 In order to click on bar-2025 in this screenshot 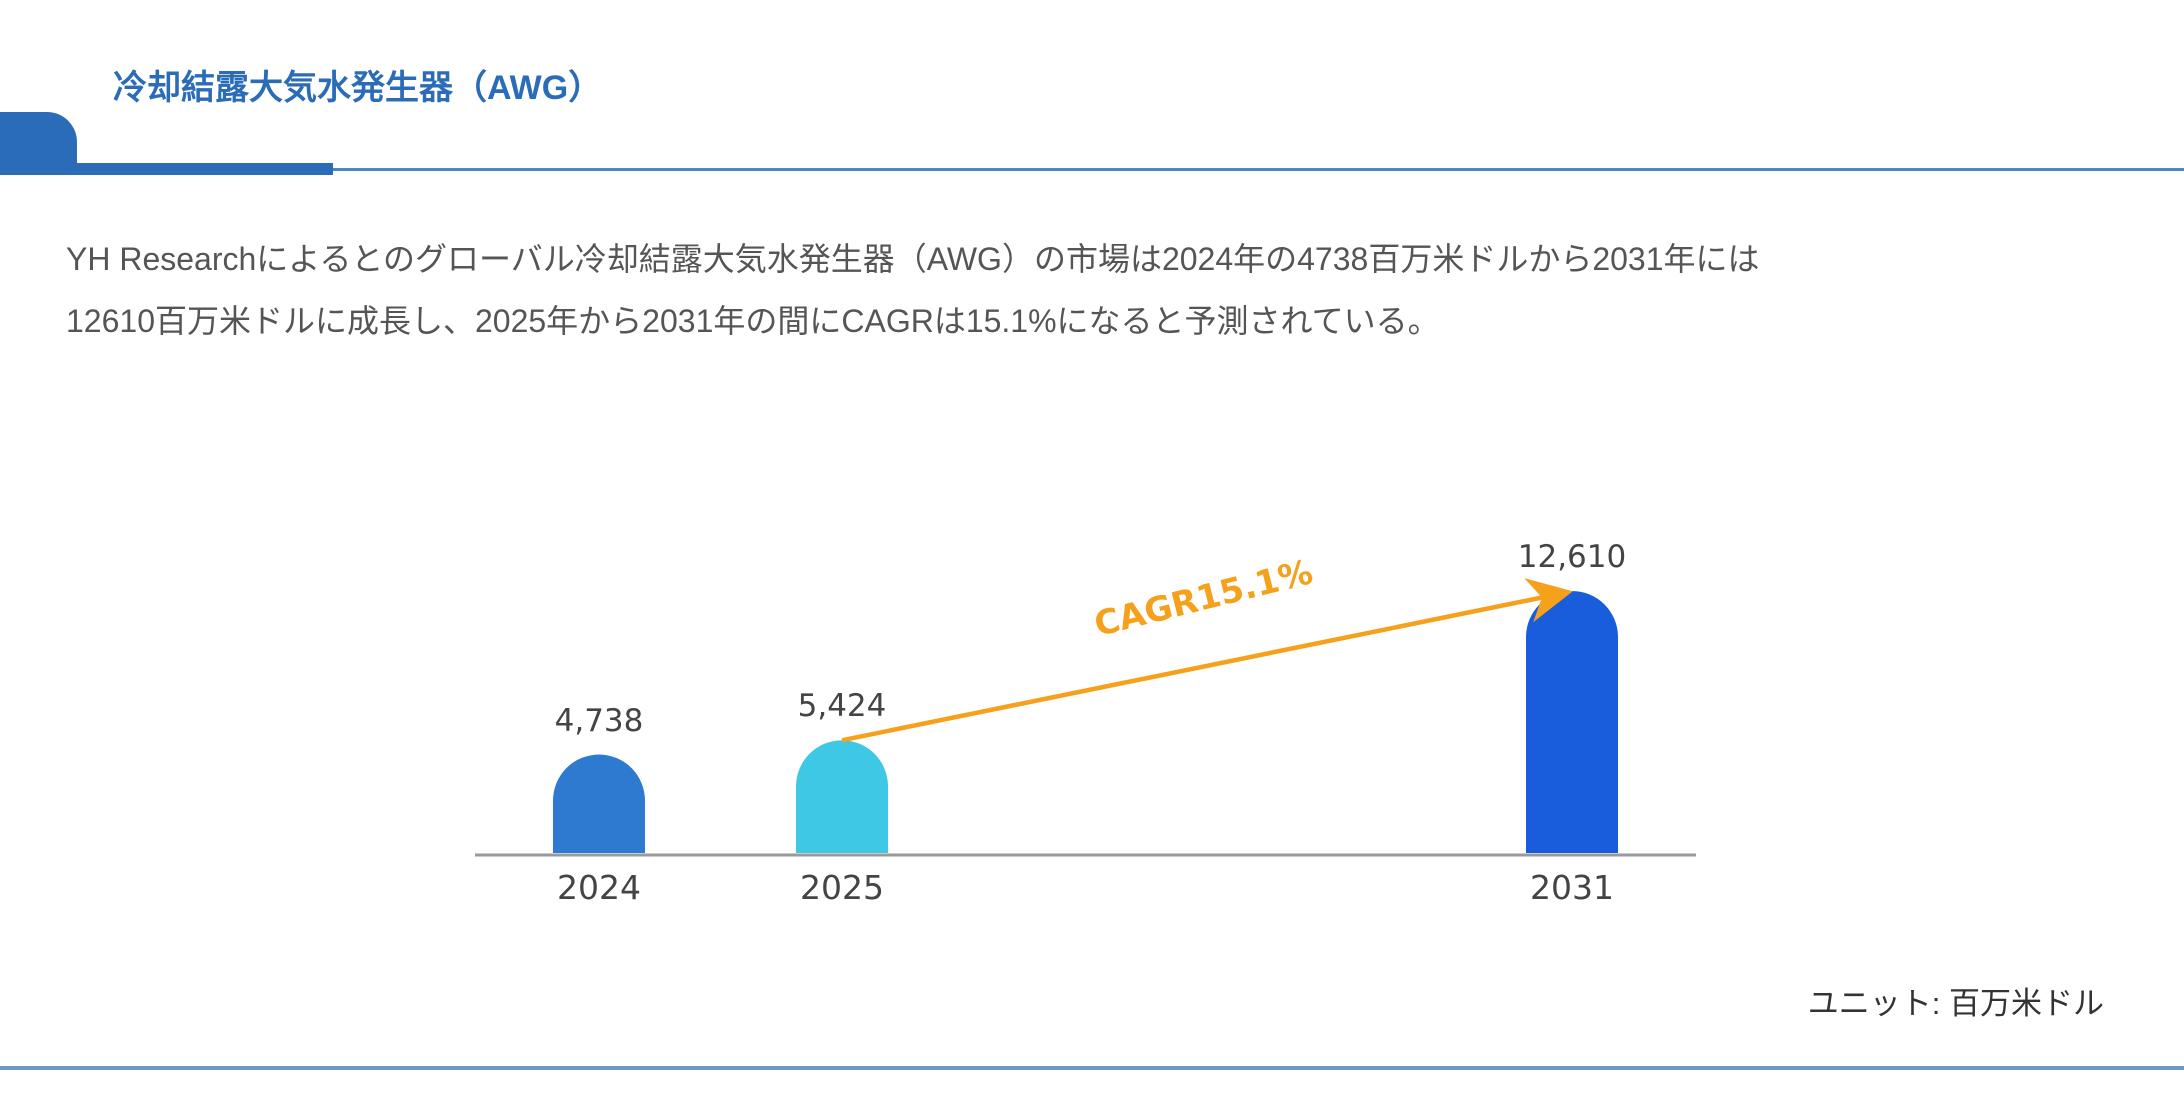, I will do `click(842, 796)`.